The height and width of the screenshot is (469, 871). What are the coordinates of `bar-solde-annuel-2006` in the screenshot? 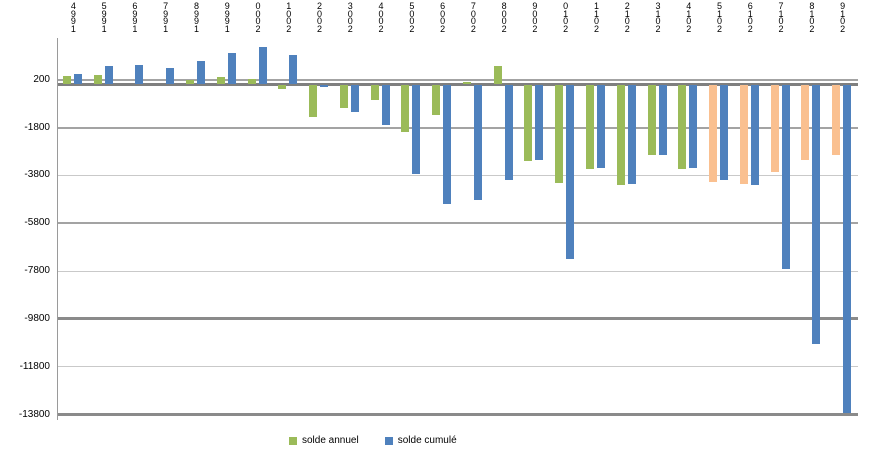 It's located at (436, 99).